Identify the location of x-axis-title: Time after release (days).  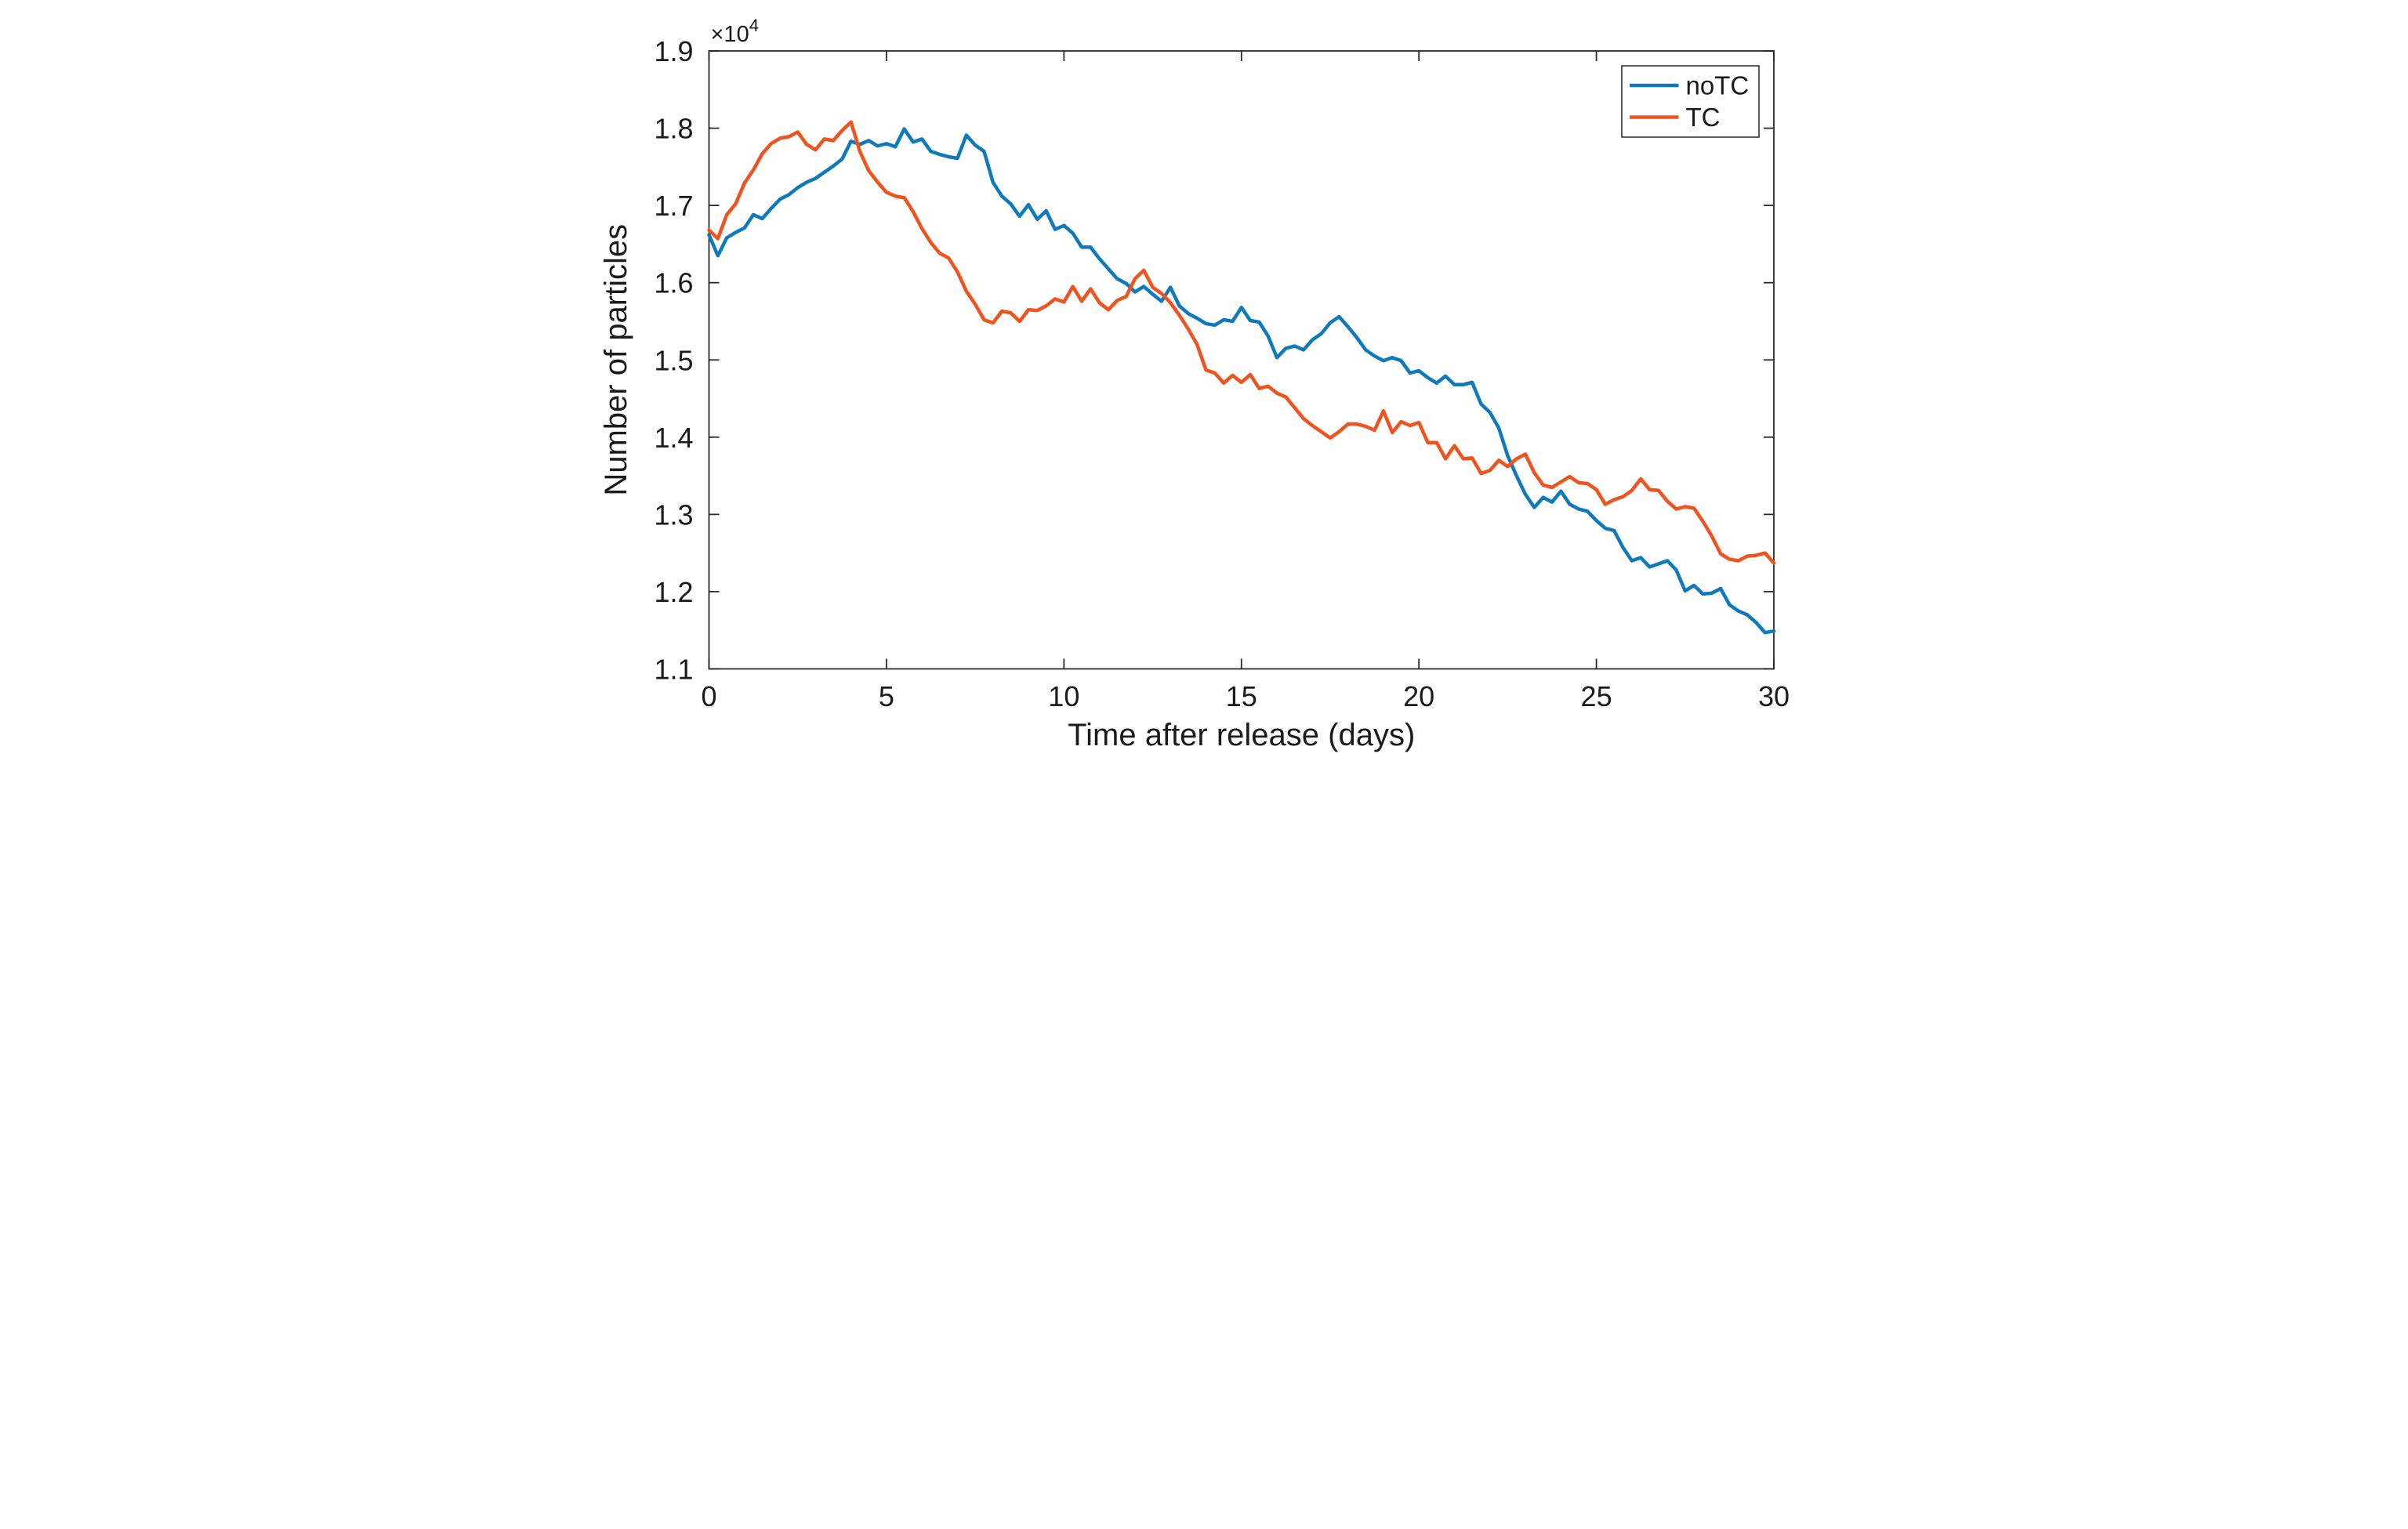
(1241, 735).